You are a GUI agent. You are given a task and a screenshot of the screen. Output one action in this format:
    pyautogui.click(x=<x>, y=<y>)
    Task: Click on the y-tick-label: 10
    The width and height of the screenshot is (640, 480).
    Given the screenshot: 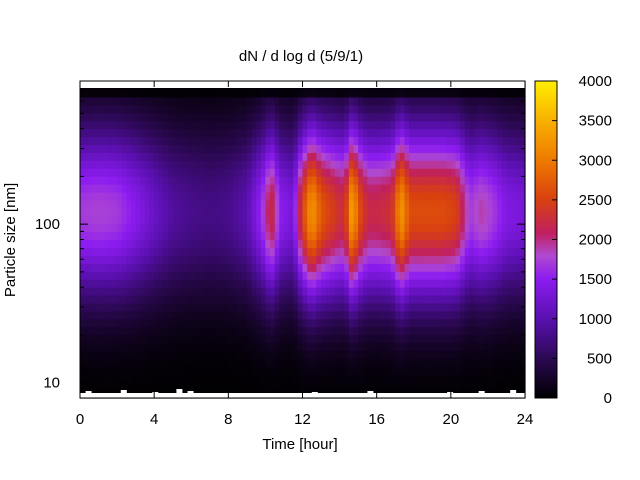 What is the action you would take?
    pyautogui.click(x=51, y=383)
    